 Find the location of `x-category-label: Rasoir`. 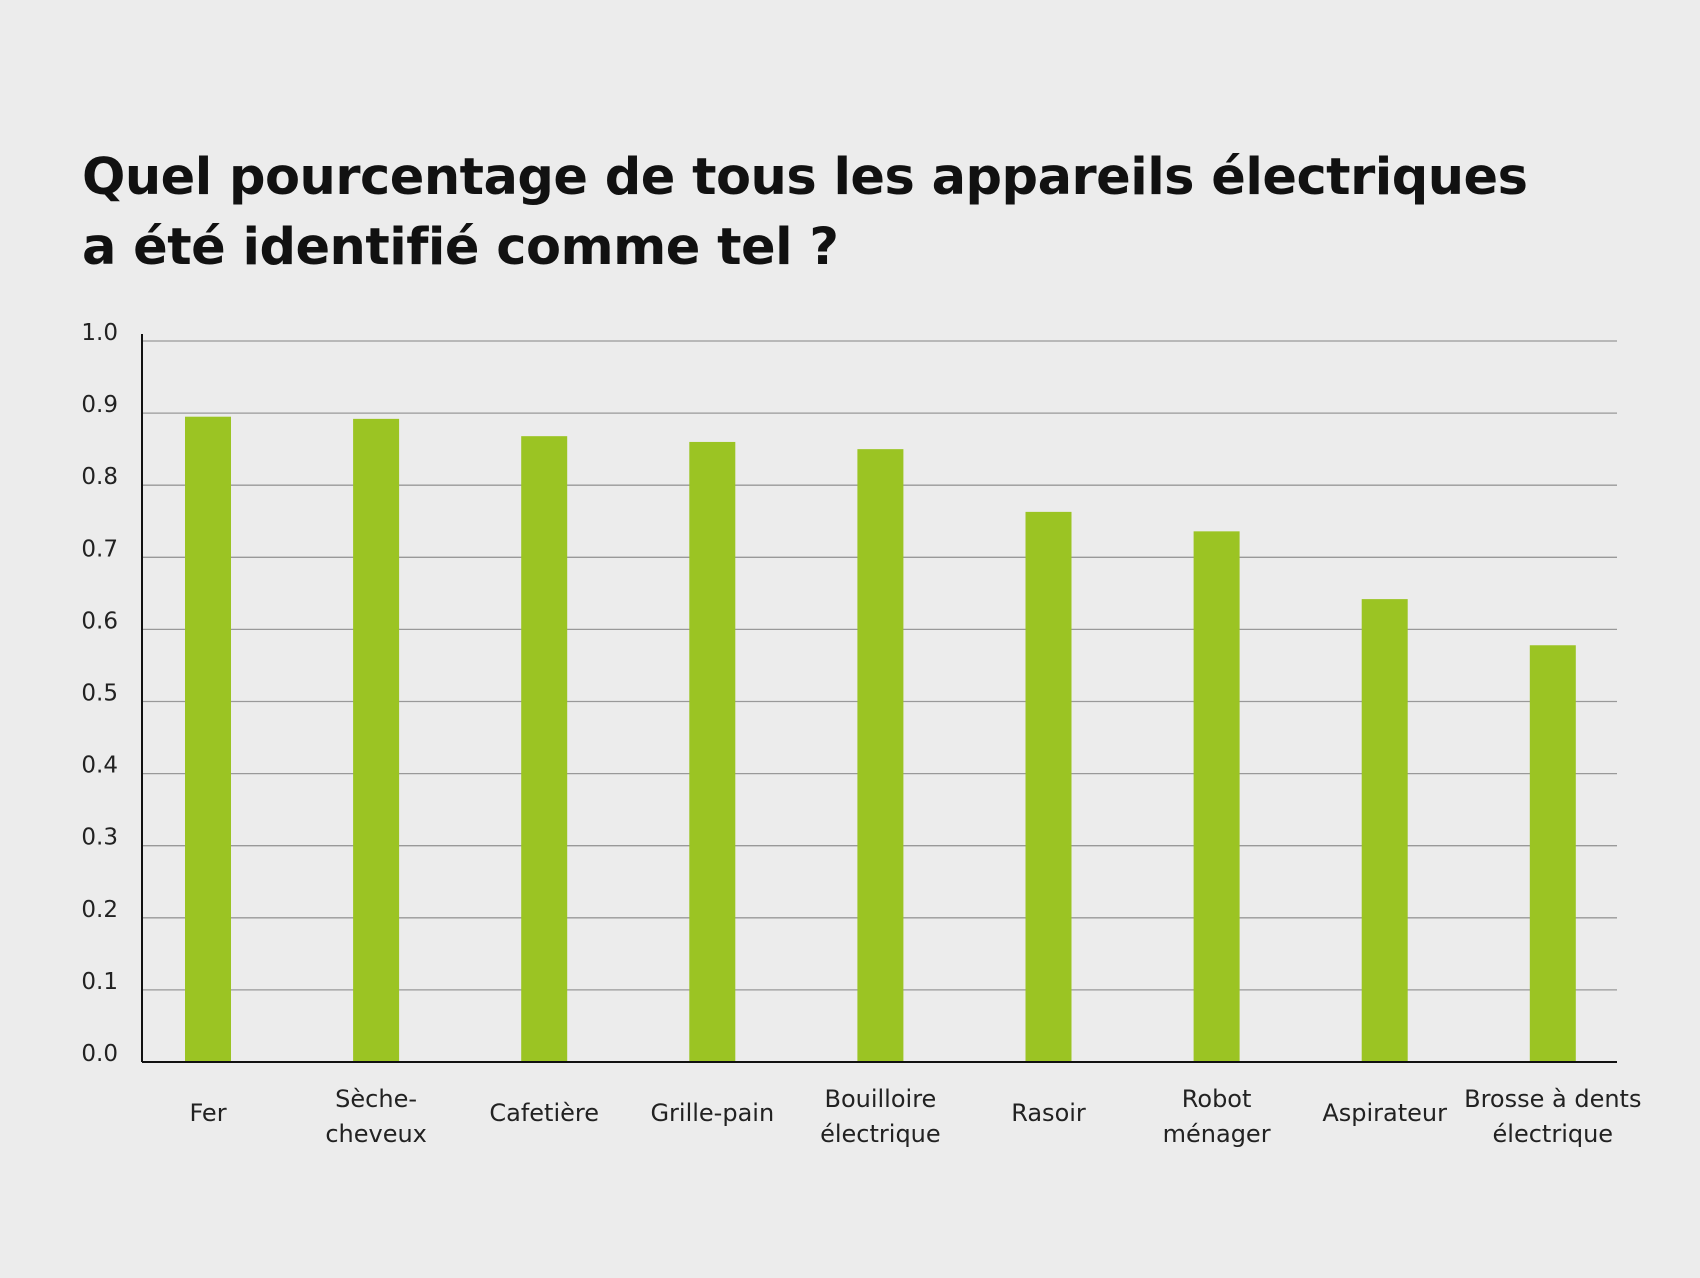

x-category-label: Rasoir is located at coordinates (1048, 1113).